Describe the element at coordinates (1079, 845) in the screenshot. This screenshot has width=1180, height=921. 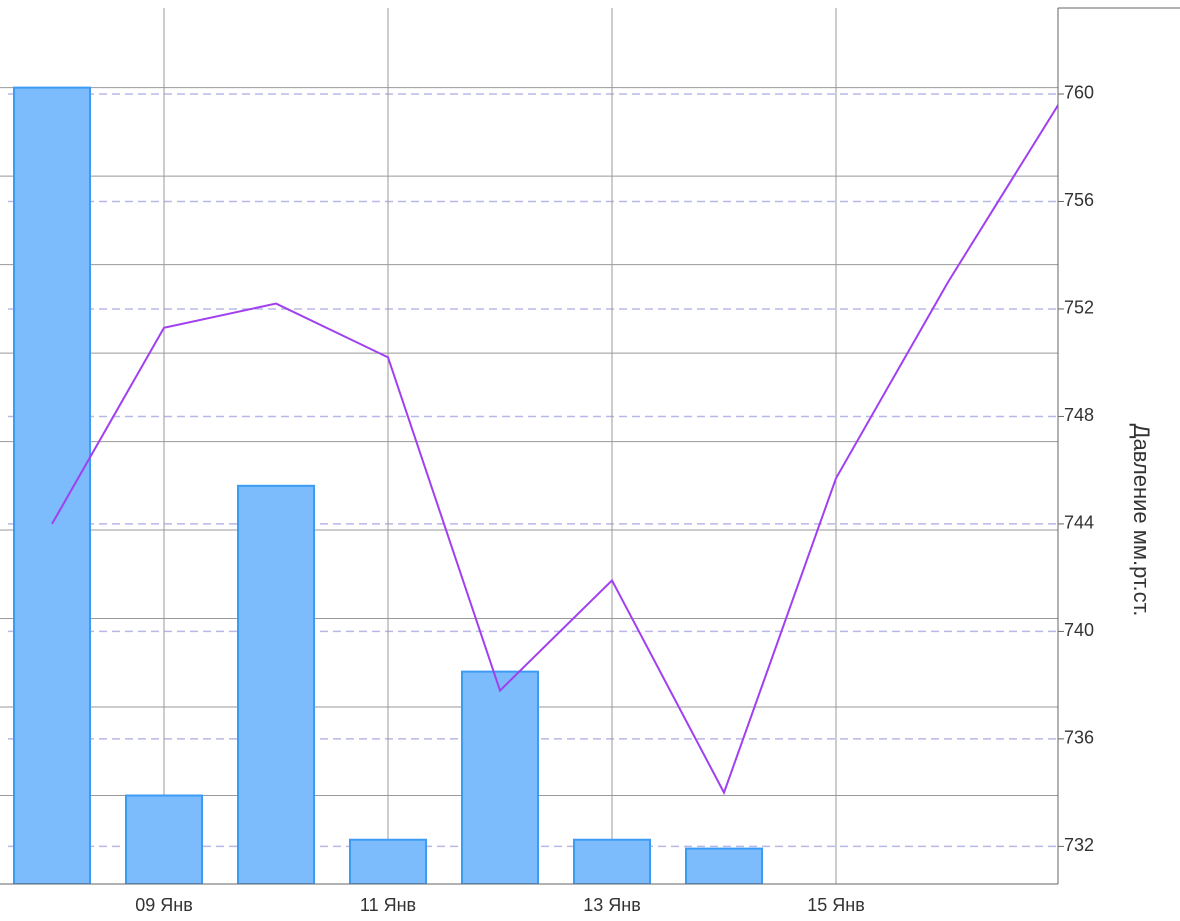
I see `y2-tick-label: 732` at that location.